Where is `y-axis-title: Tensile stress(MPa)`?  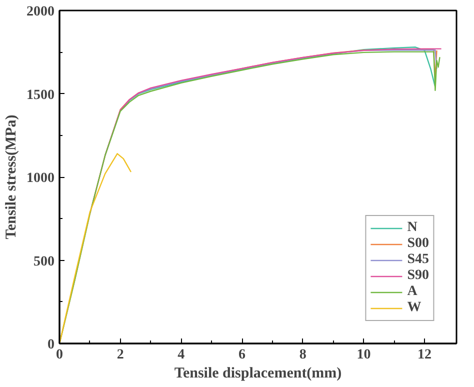
y-axis-title: Tensile stress(MPa) is located at coordinates (12, 177).